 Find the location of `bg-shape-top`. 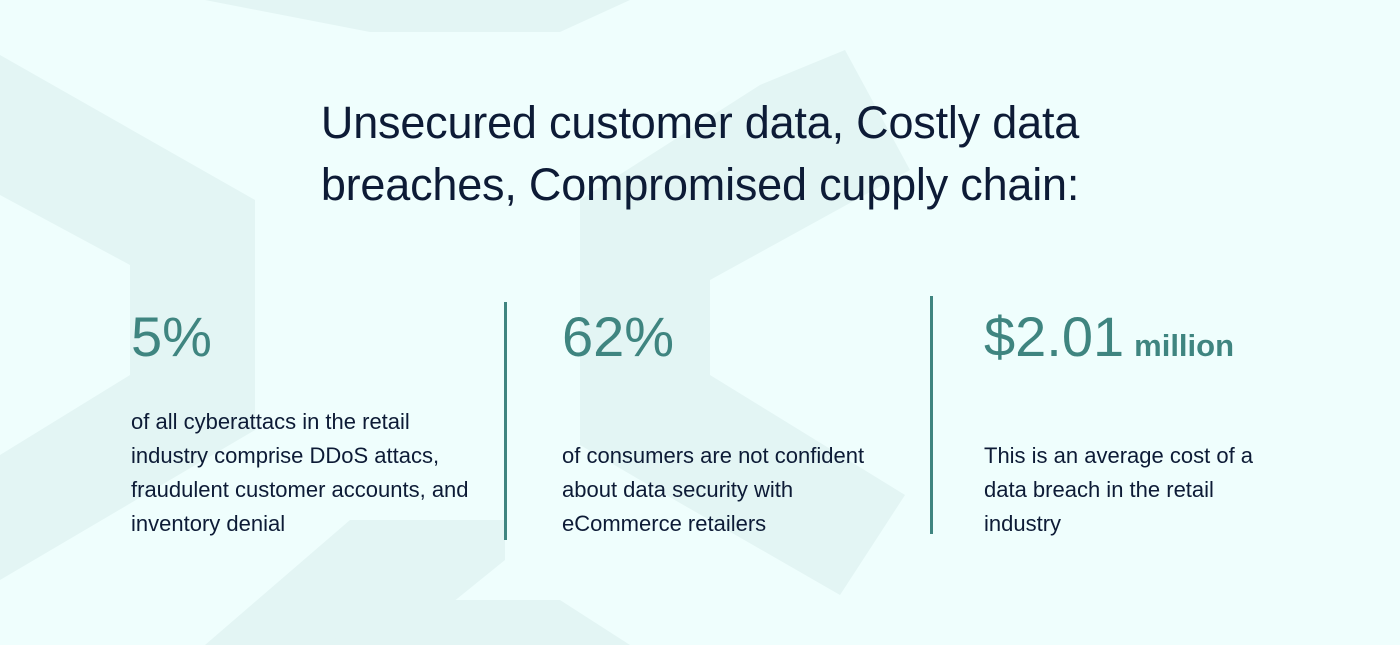

bg-shape-top is located at coordinates (417, 16).